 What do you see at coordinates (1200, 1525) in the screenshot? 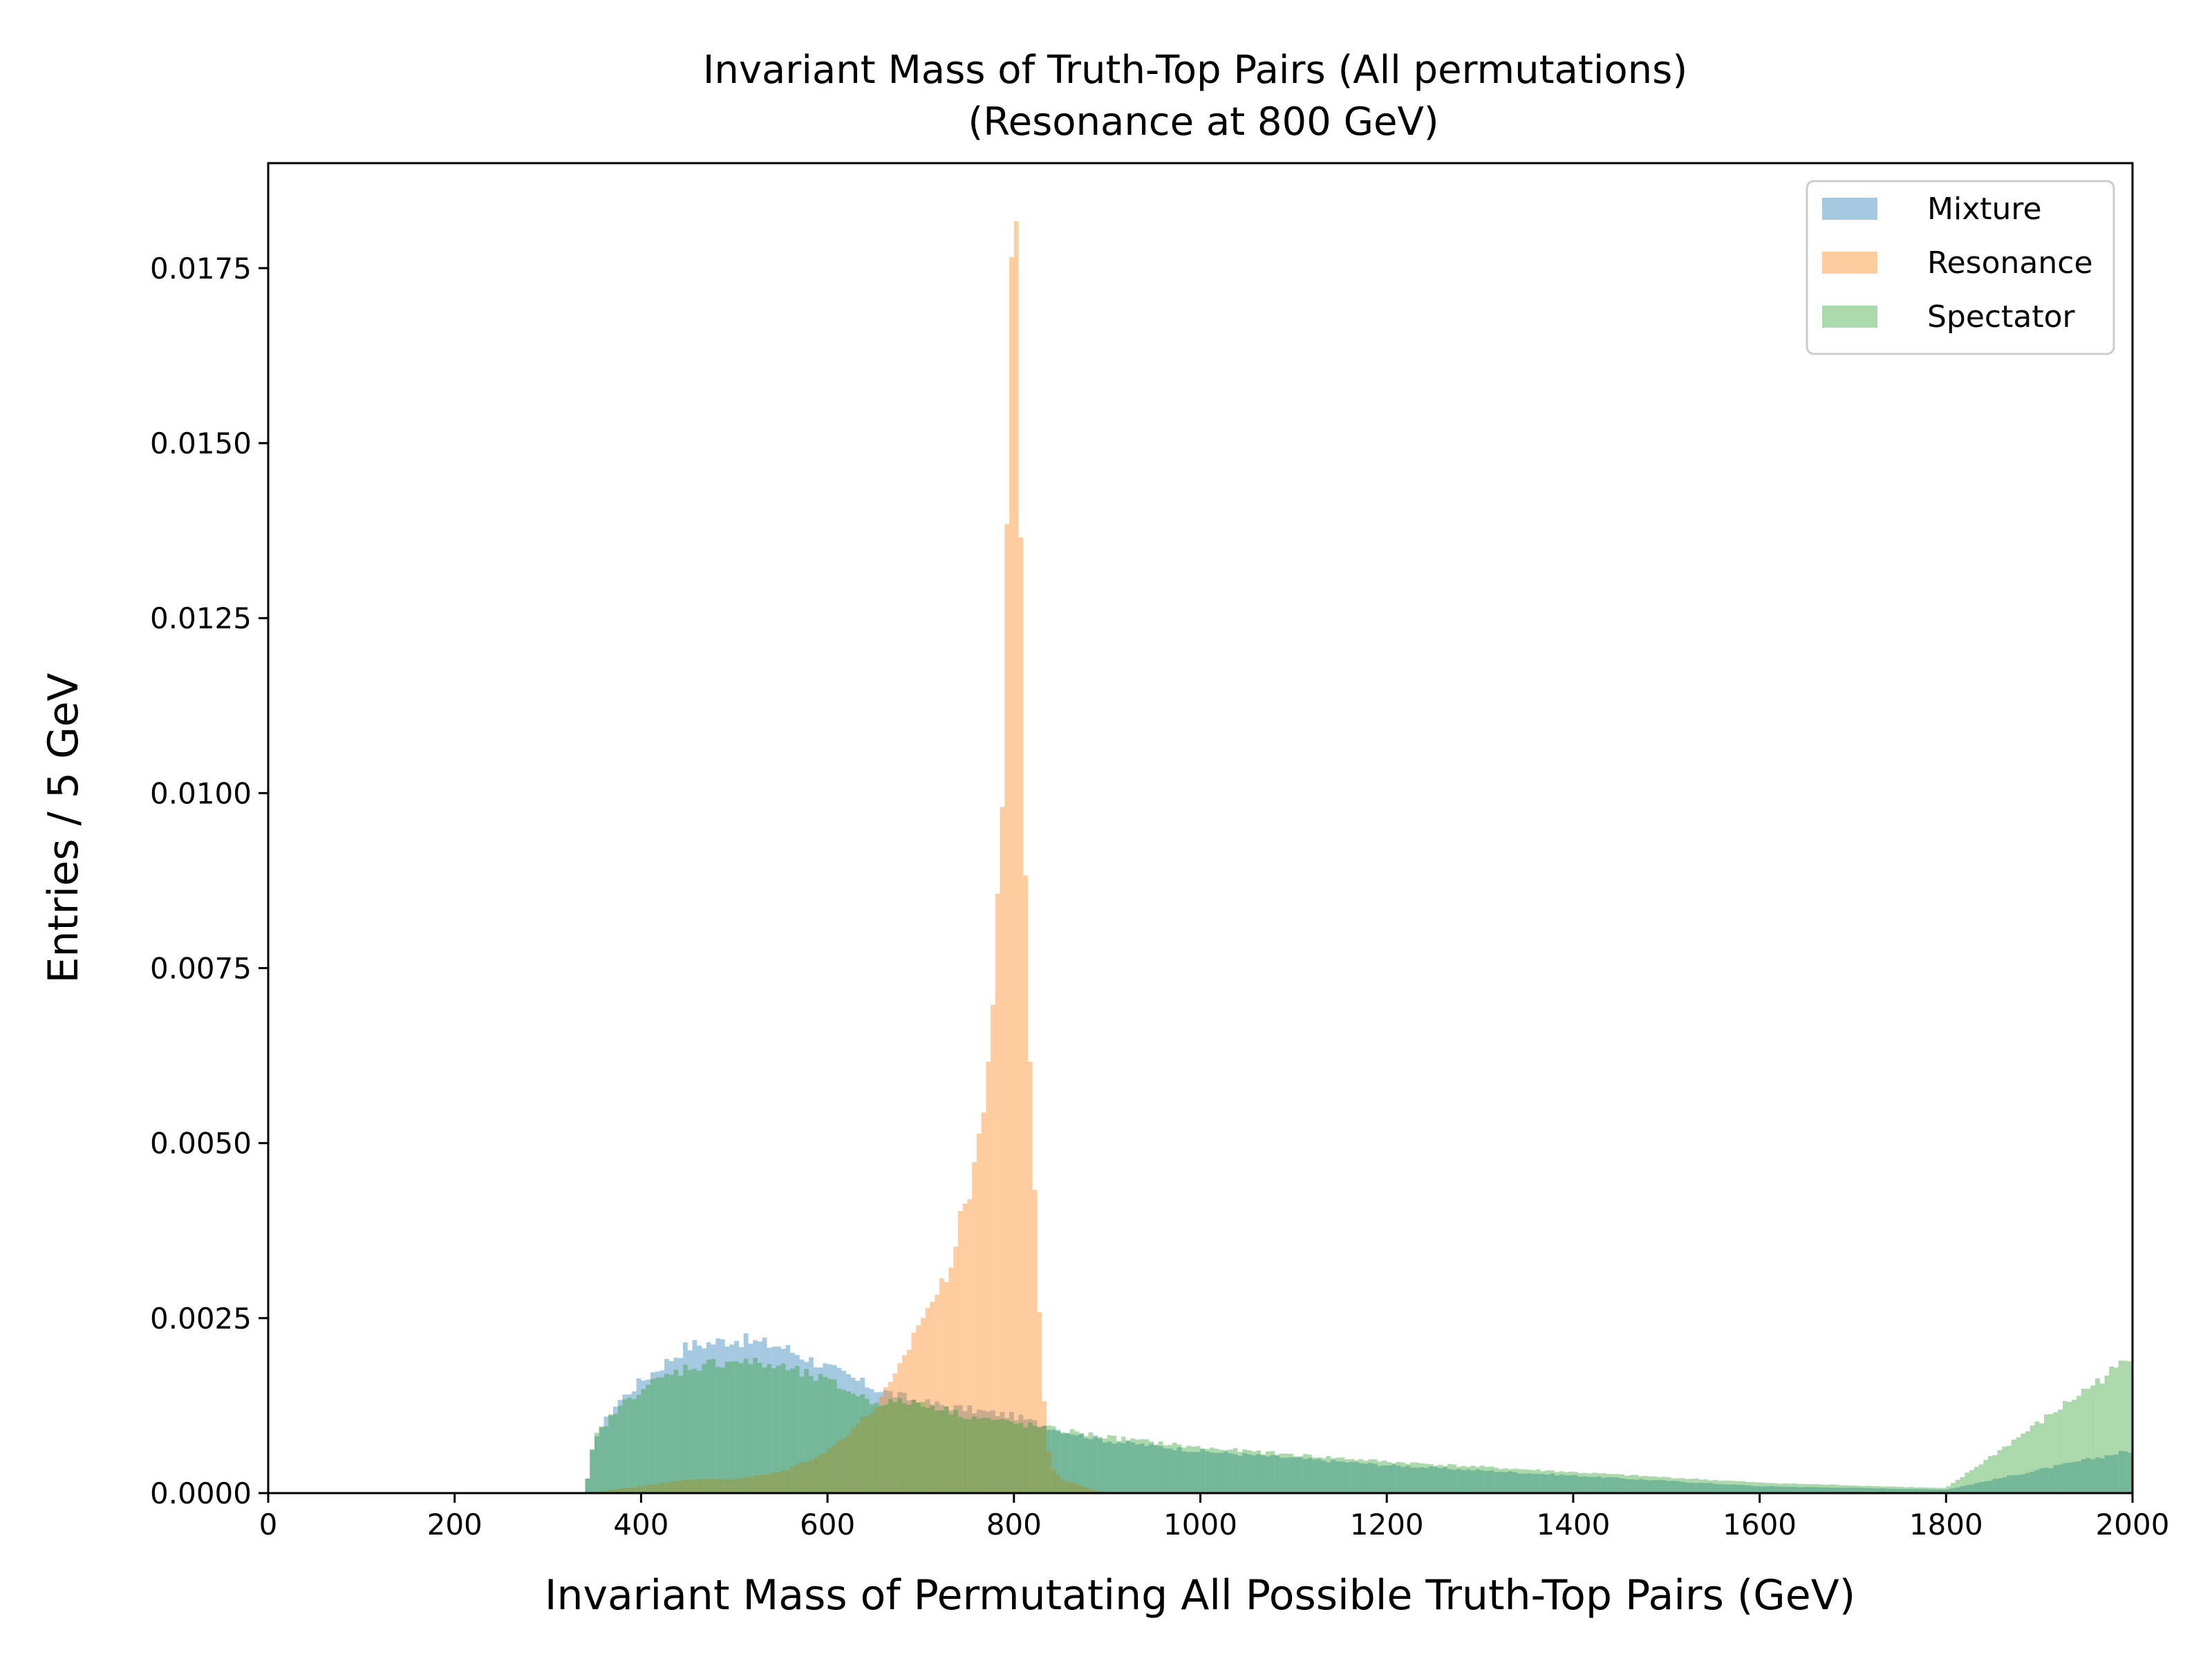
I see `x-tick-label: 1000` at bounding box center [1200, 1525].